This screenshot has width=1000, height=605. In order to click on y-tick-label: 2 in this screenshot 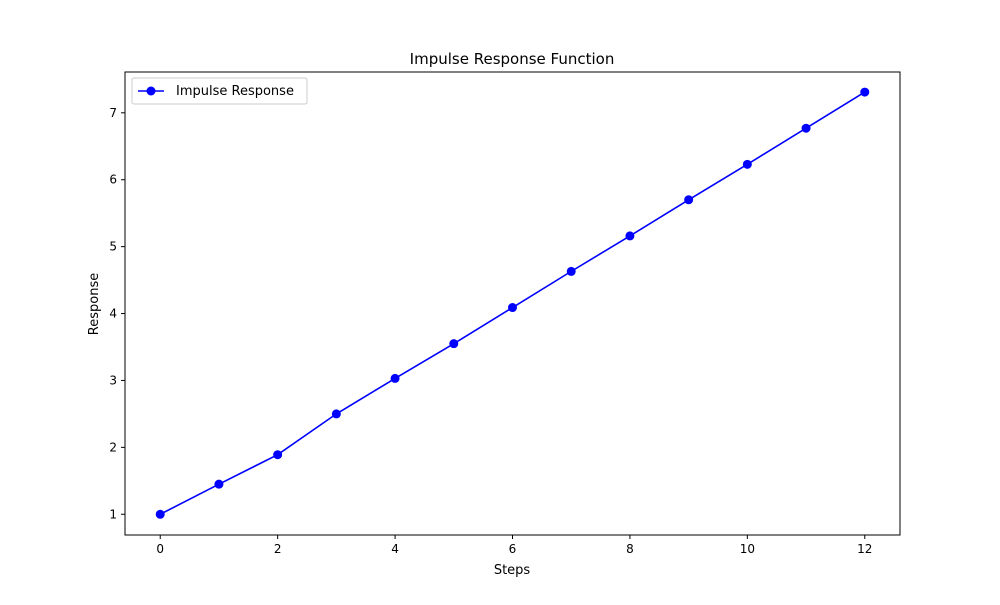, I will do `click(113, 447)`.